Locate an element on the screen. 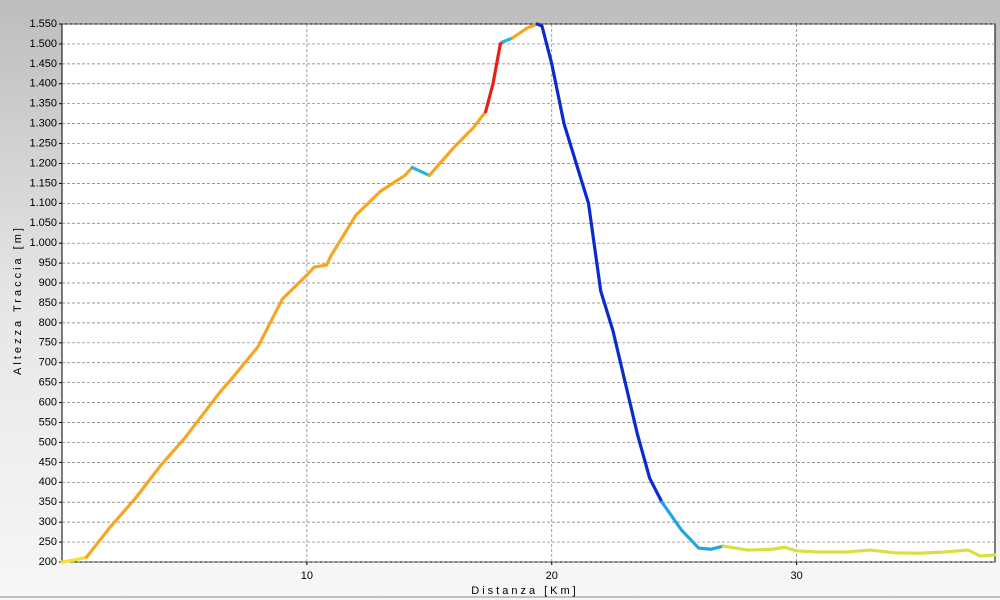  y-tick-label: 350 is located at coordinates (48, 502).